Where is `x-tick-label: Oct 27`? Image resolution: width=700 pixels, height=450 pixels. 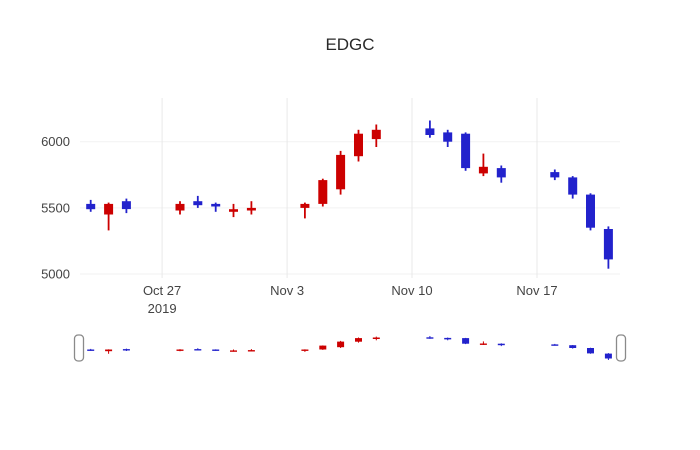 x-tick-label: Oct 27 is located at coordinates (162, 290).